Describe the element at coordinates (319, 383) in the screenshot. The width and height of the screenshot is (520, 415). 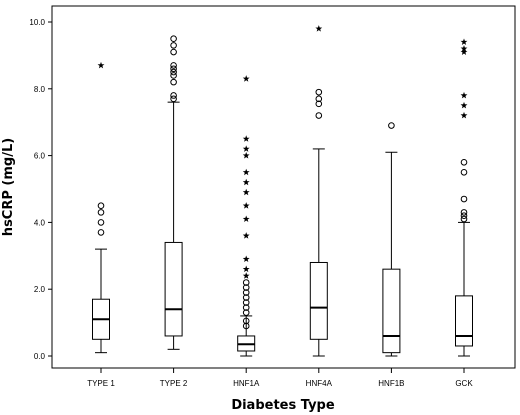
I see `x-tick-label: HNF4A` at that location.